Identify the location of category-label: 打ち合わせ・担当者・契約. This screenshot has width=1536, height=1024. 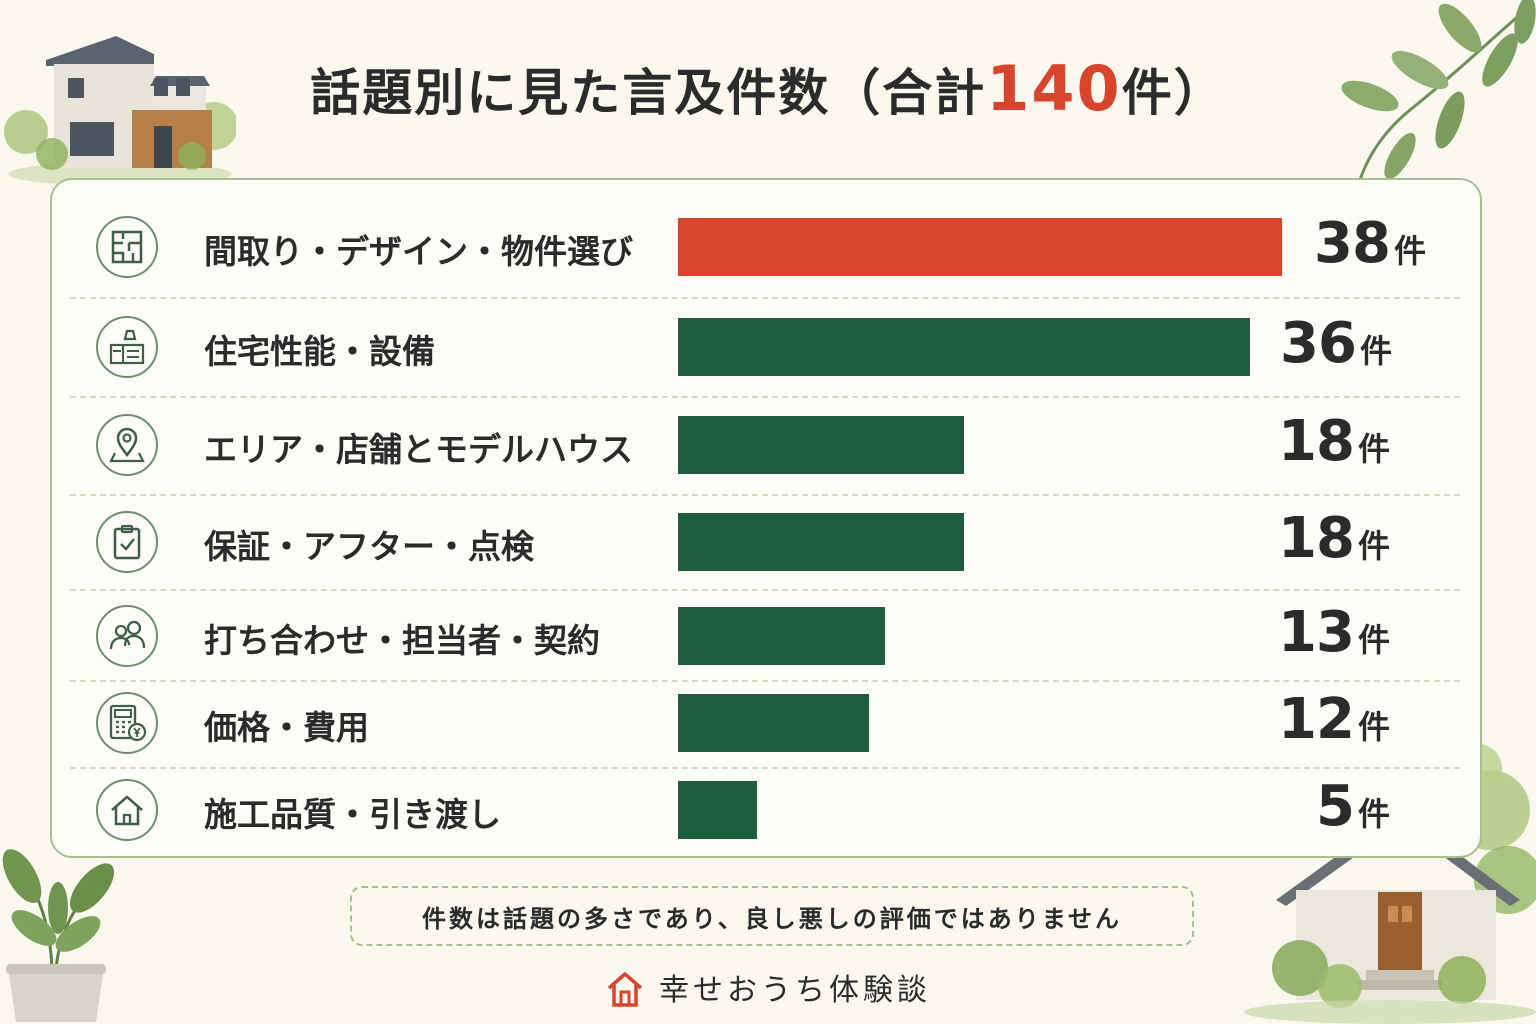
(402, 640).